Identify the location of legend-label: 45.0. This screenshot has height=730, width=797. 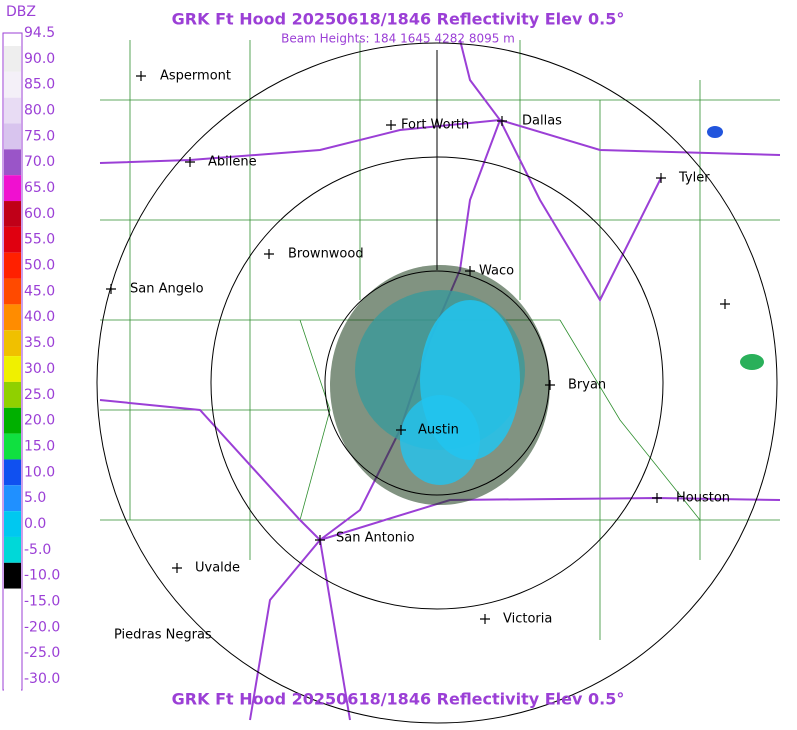
(39, 291).